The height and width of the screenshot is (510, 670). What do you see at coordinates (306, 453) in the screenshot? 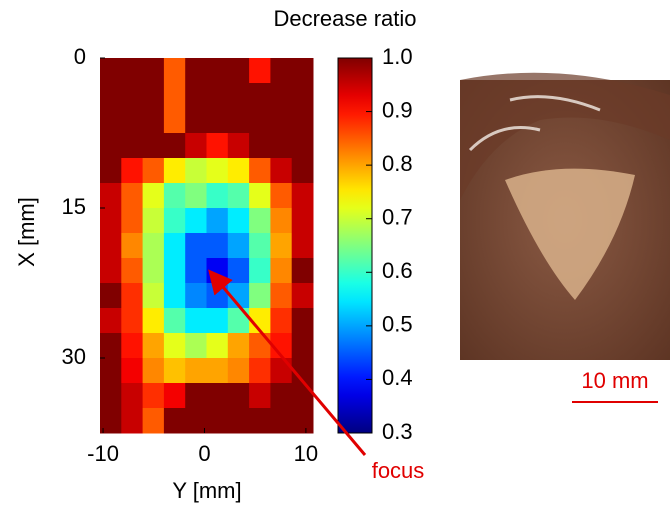
I see `x-tick-label: 10` at bounding box center [306, 453].